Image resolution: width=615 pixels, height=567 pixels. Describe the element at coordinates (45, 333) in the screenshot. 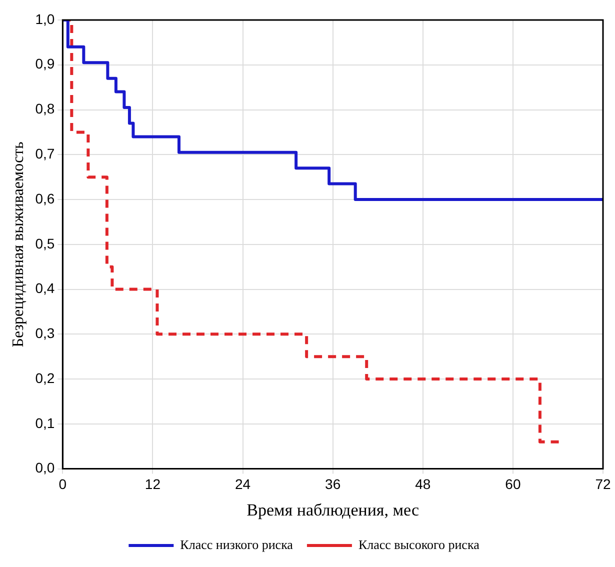

I see `y-tick-label: 0,3` at that location.